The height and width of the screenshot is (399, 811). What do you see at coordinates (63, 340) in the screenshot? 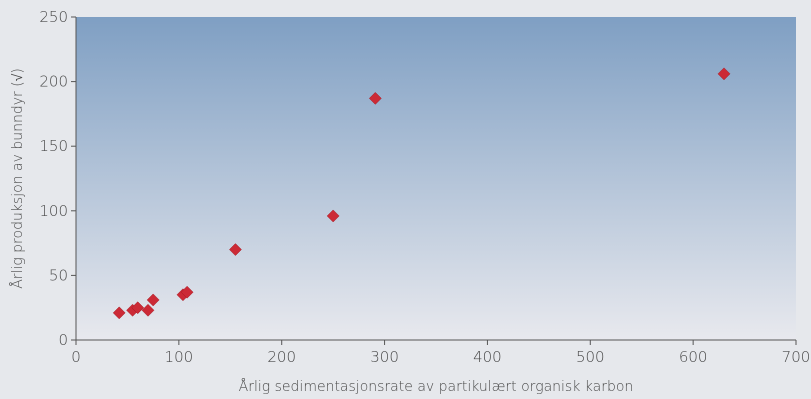
I see `y-tick-label: 0` at bounding box center [63, 340].